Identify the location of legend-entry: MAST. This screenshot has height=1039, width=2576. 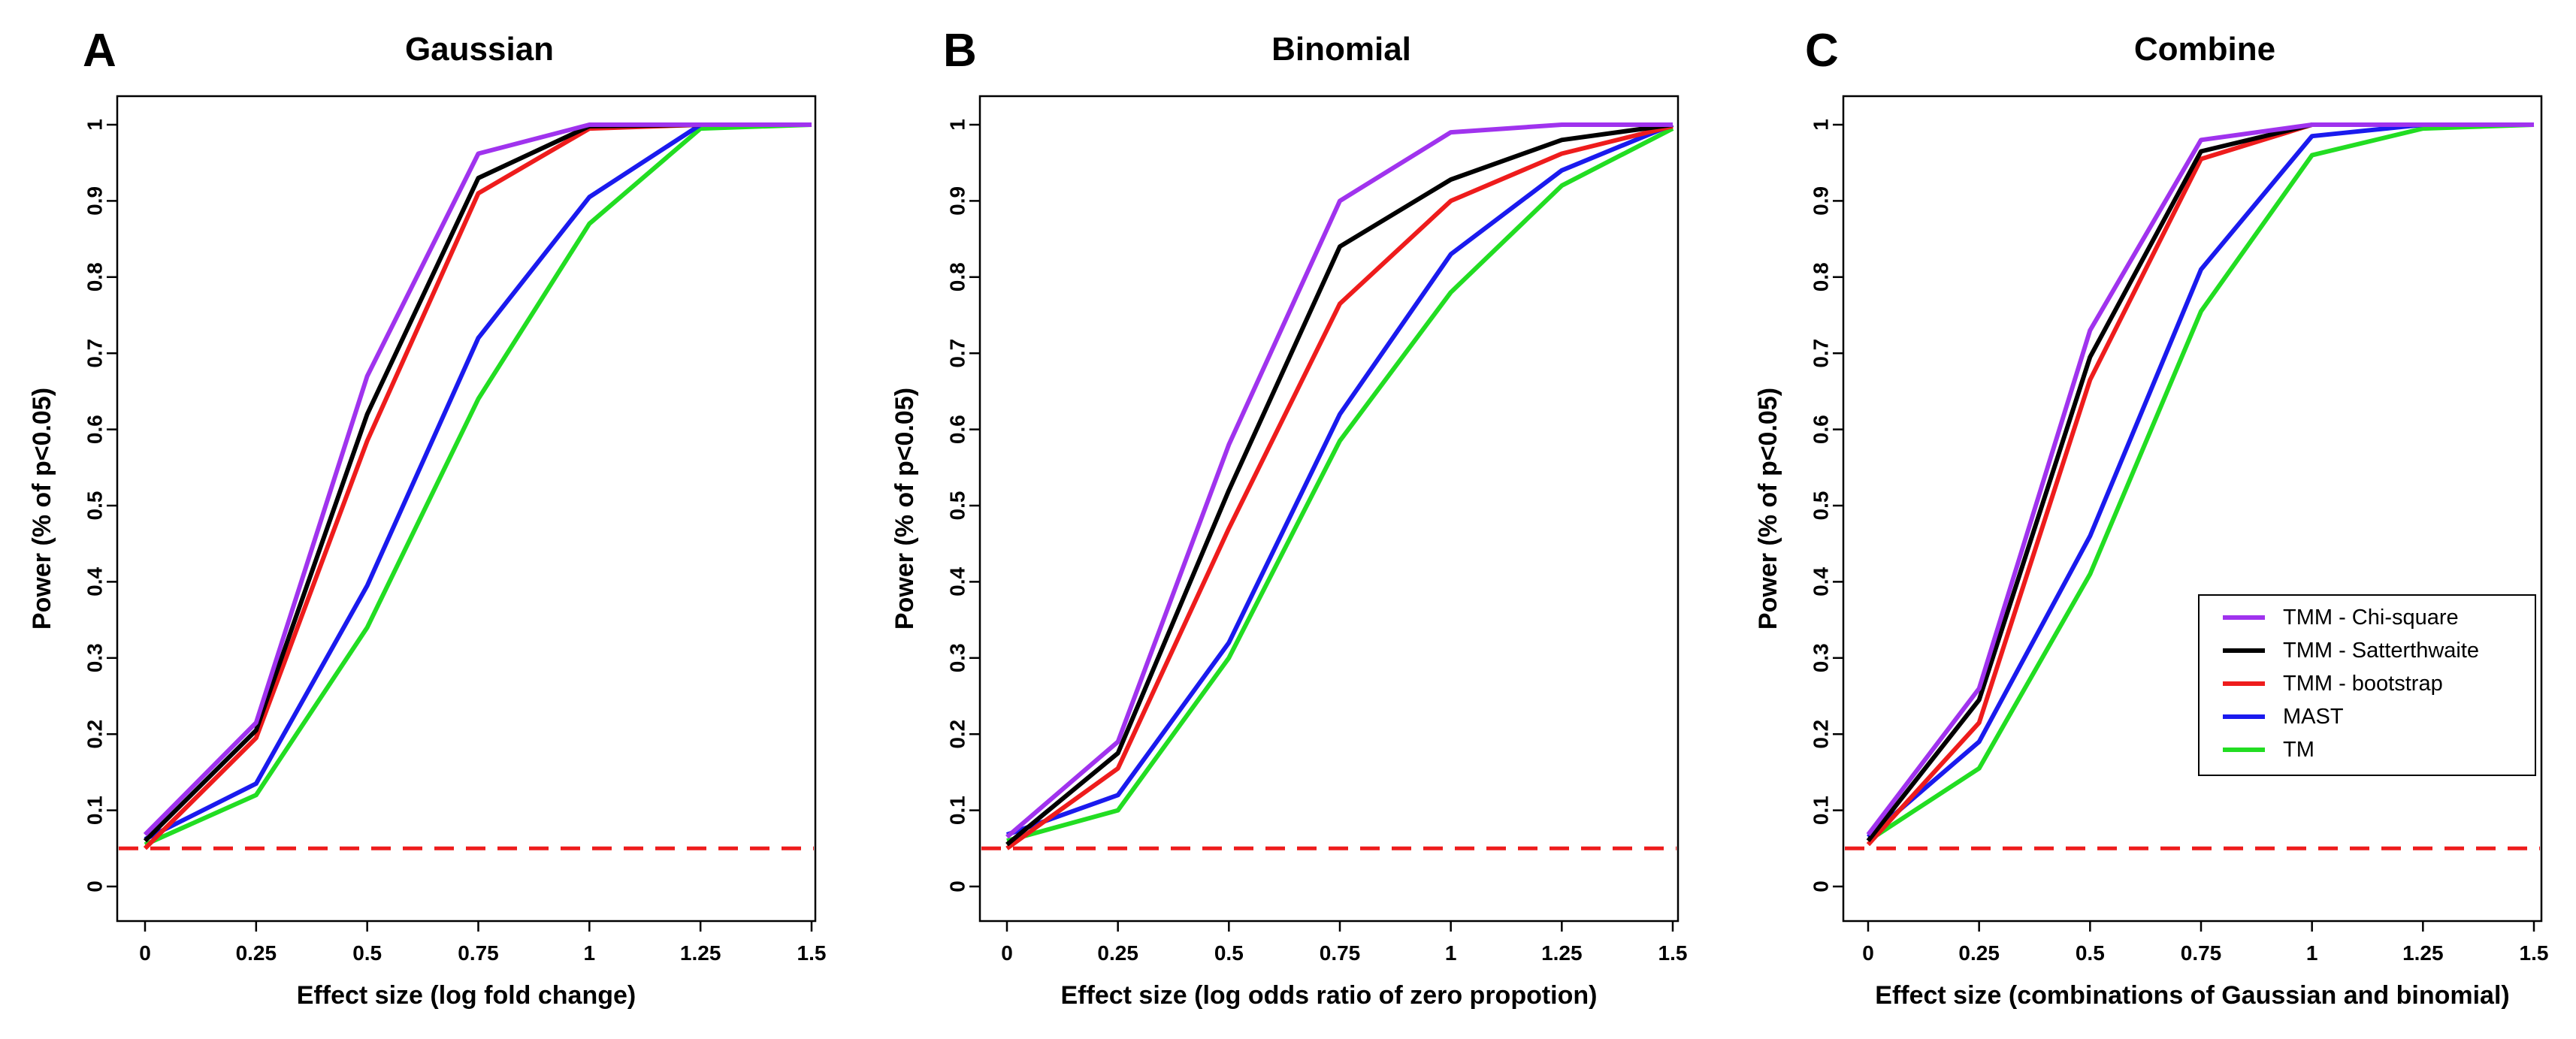
(2313, 717).